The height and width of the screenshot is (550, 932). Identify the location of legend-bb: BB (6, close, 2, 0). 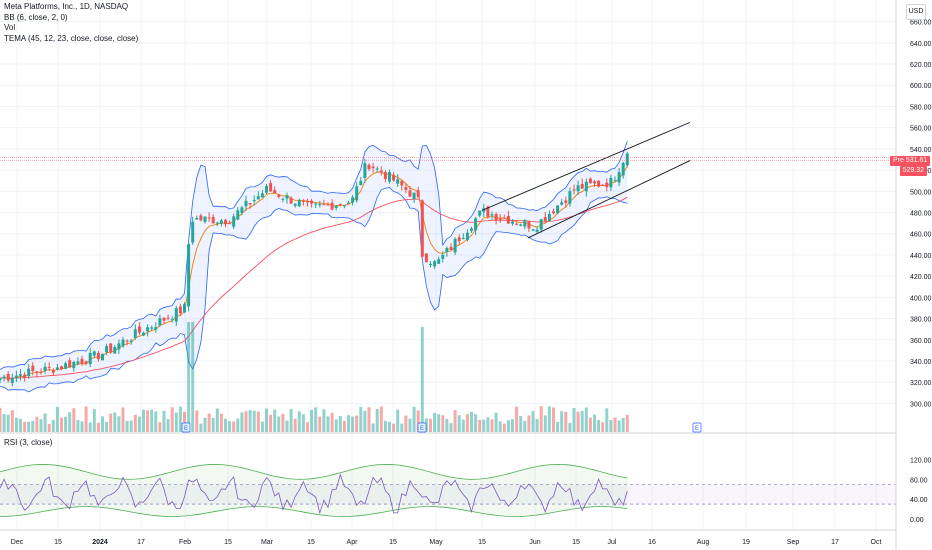
(36, 17).